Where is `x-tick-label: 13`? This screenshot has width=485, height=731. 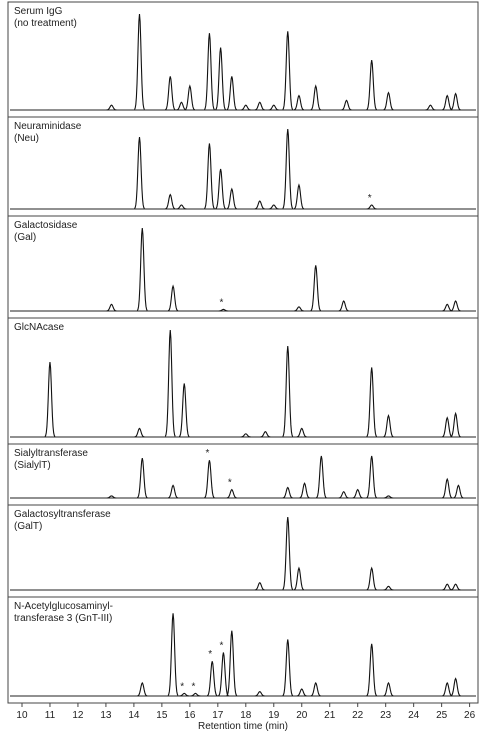 x-tick-label: 13 is located at coordinates (106, 715).